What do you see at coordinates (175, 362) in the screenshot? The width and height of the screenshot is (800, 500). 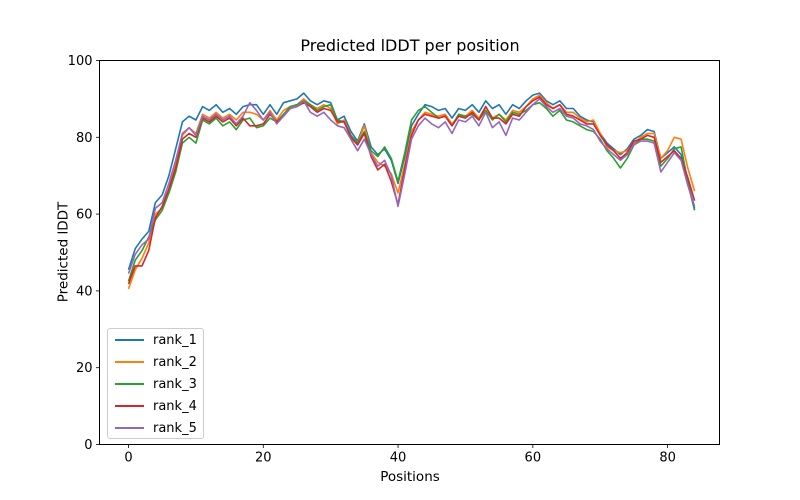 I see `legend-label: rank_2` at bounding box center [175, 362].